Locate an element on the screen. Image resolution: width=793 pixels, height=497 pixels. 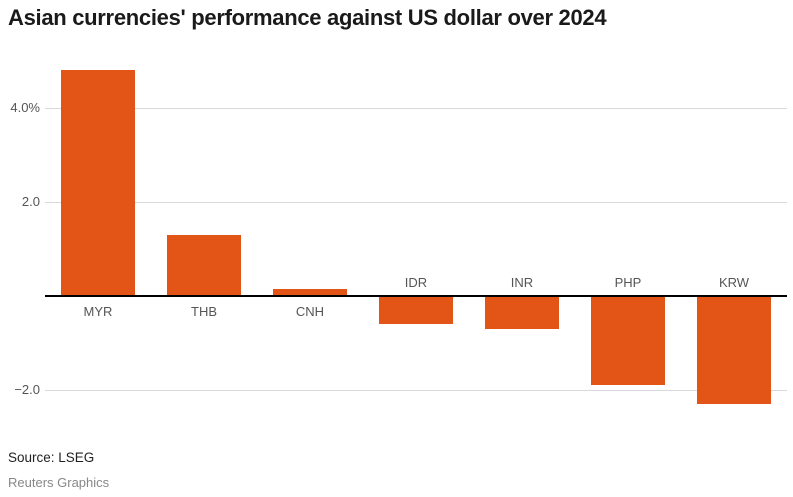
bar-label-idr: IDR is located at coordinates (416, 282).